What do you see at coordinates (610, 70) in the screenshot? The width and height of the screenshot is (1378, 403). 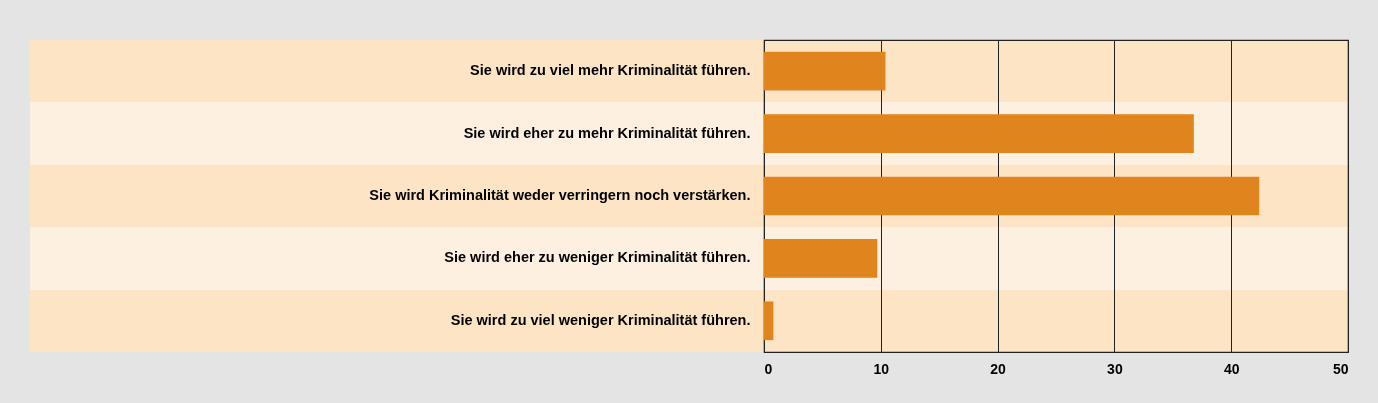 I see `y-tick-label: Sie wird zu viel mehr Kriminalität führen.` at bounding box center [610, 70].